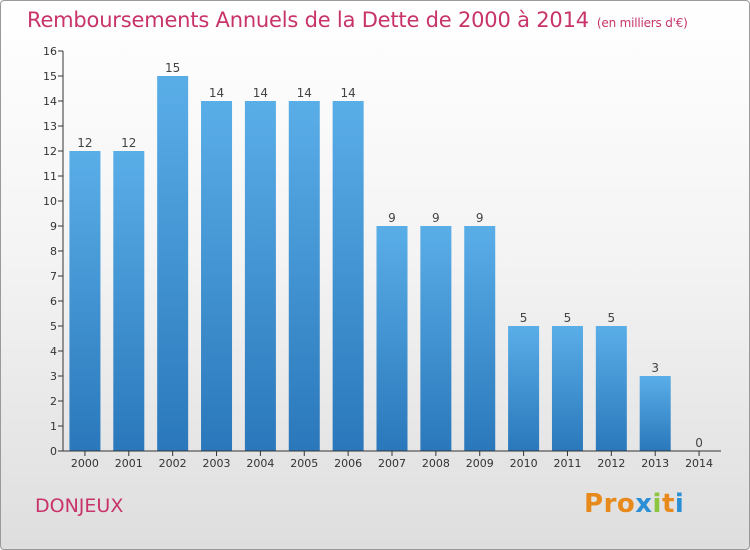 The height and width of the screenshot is (550, 750). I want to click on bar-2008, so click(436, 338).